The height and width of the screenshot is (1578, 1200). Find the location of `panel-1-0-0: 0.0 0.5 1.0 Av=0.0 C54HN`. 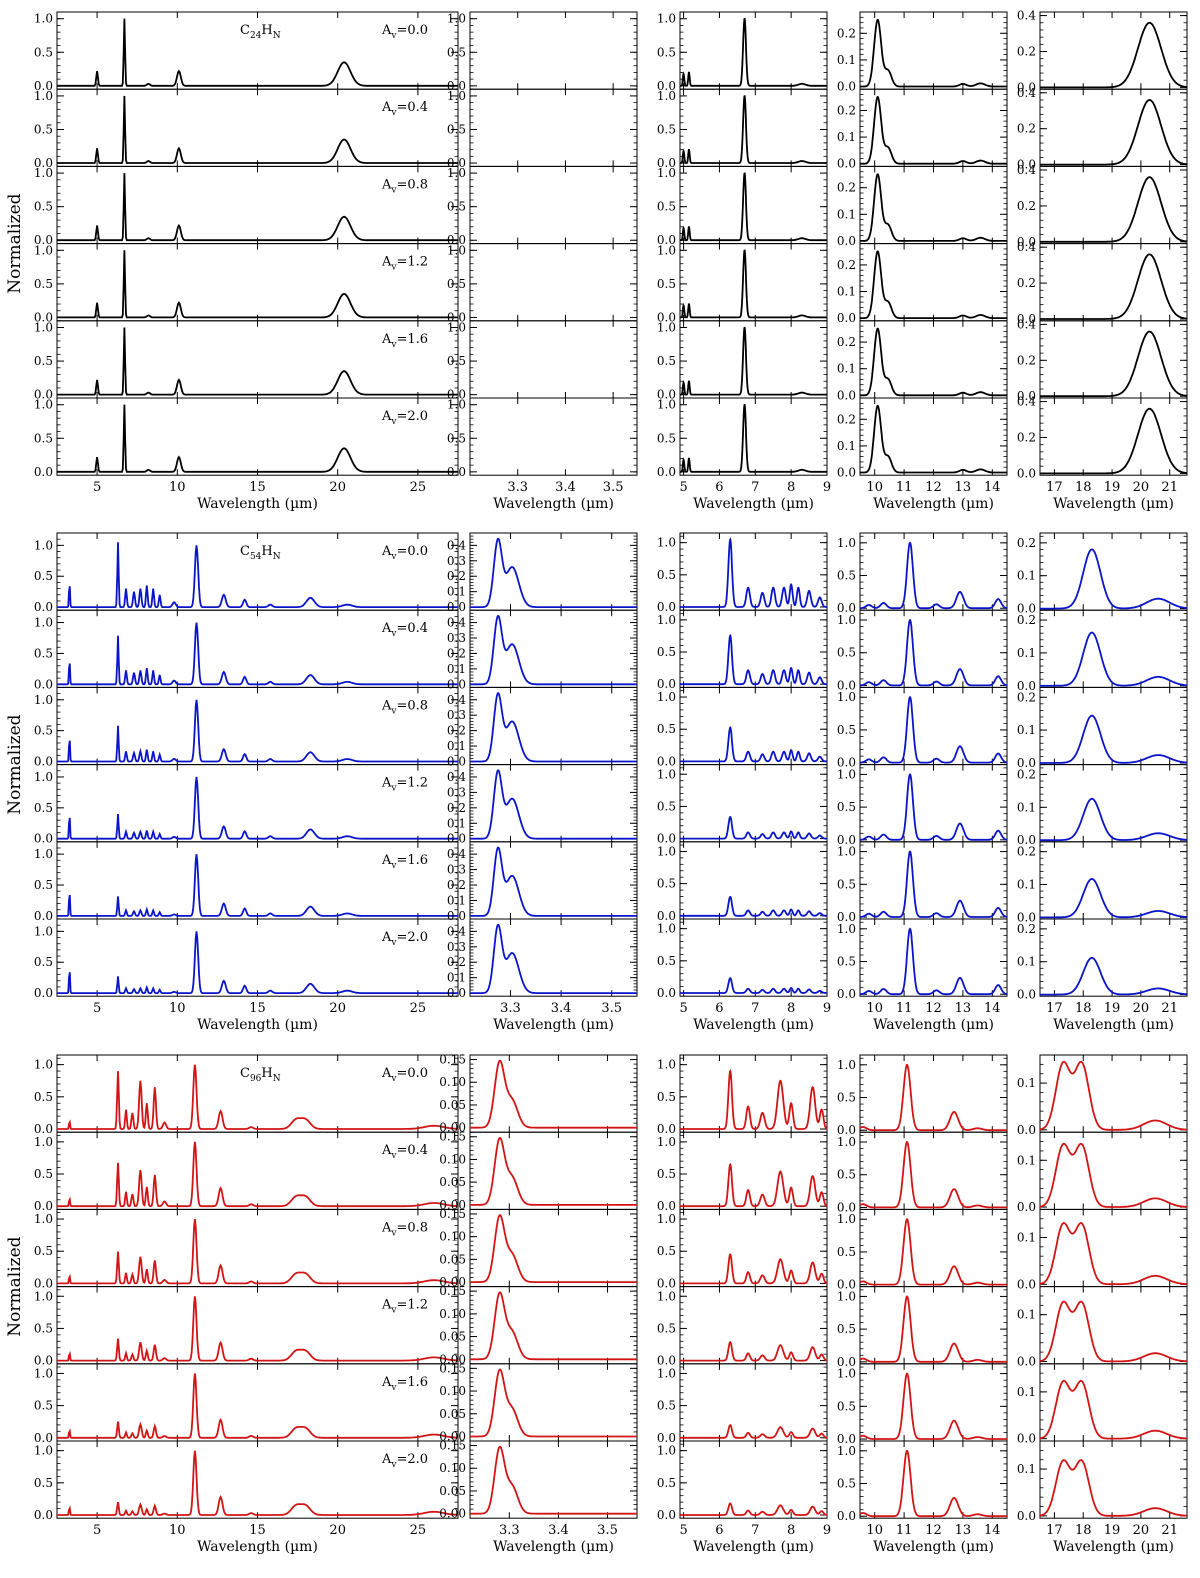

panel-1-0-0: 0.0 0.5 1.0 Av=0.0 C54HN is located at coordinates (246, 573).